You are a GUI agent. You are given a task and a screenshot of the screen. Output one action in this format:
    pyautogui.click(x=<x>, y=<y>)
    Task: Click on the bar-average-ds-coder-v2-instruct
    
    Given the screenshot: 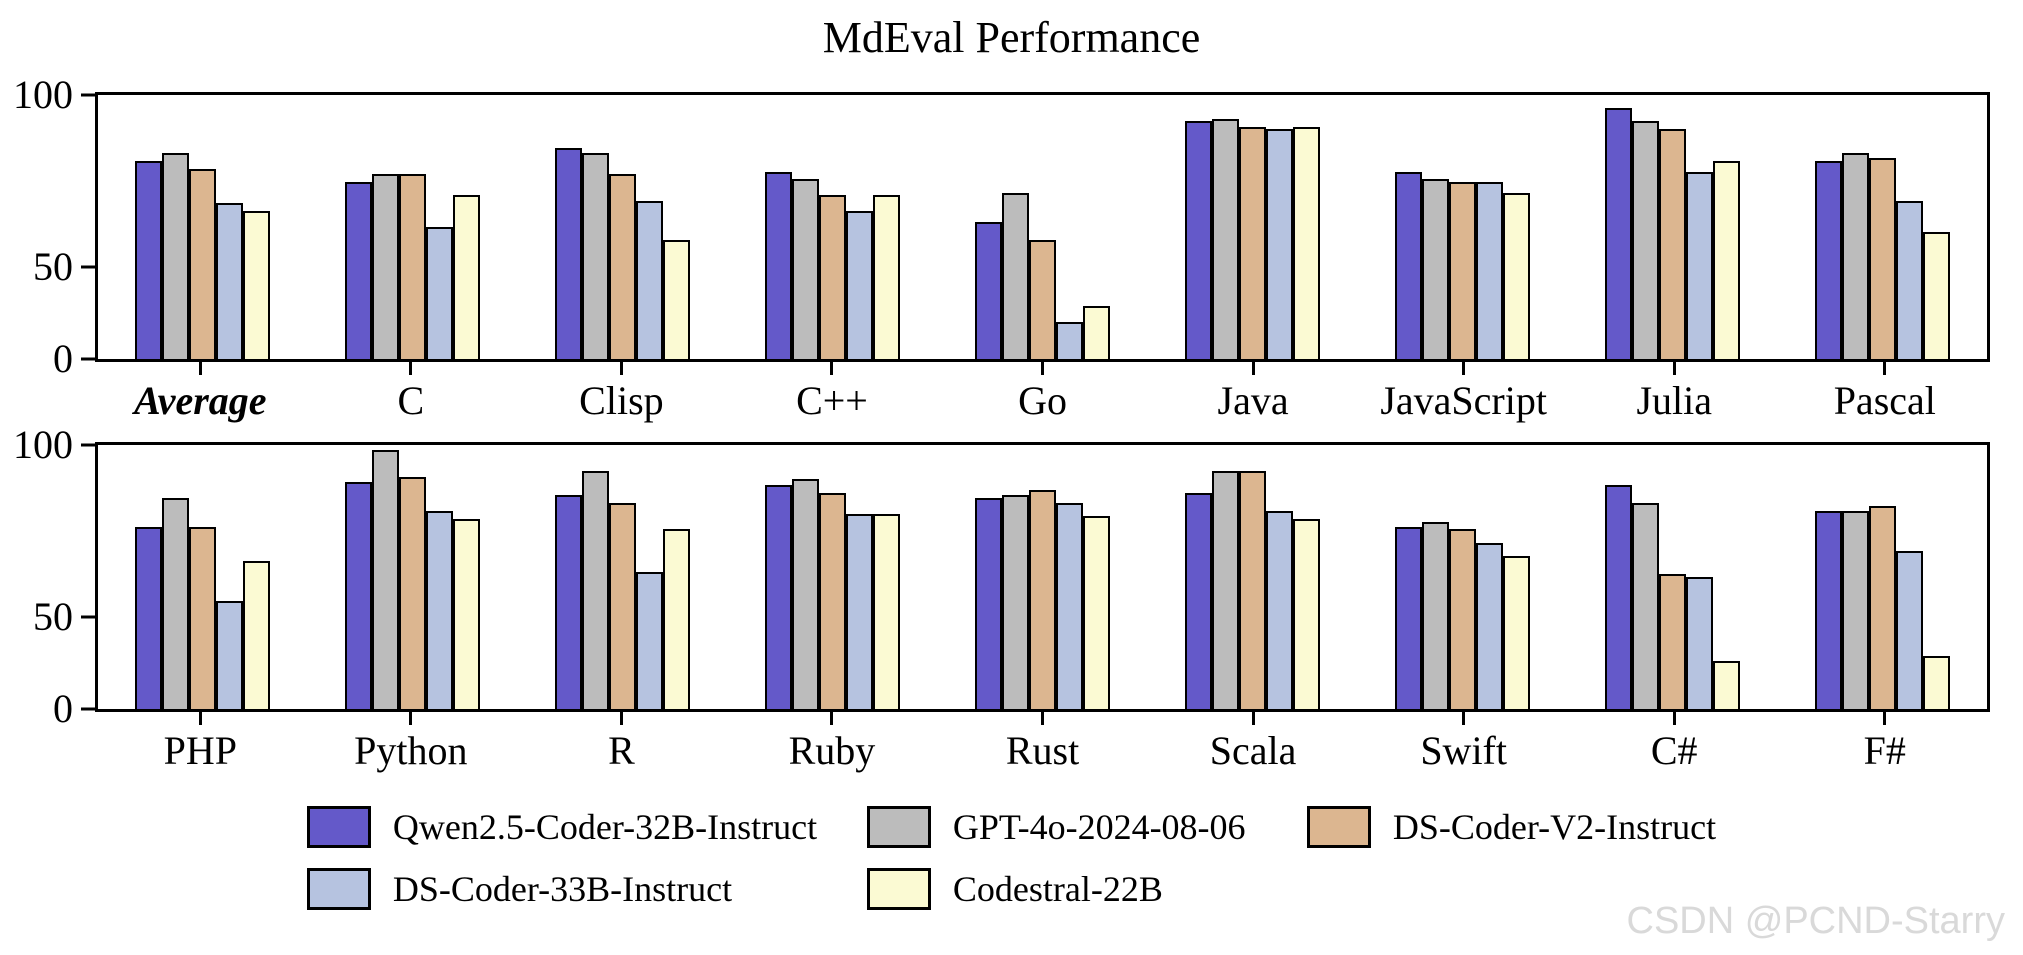 What is the action you would take?
    pyautogui.click(x=203, y=263)
    